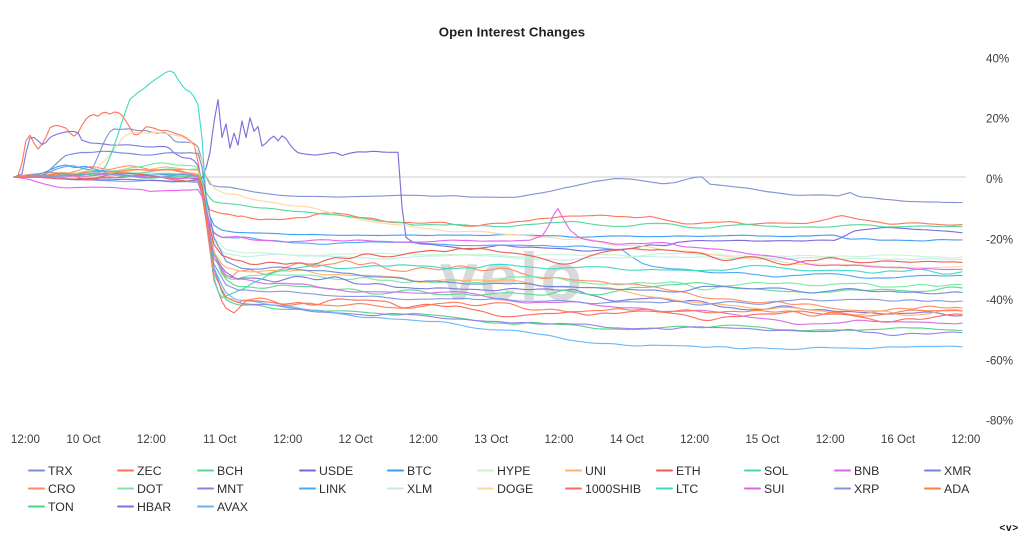 The width and height of the screenshot is (1024, 541). What do you see at coordinates (514, 471) in the screenshot?
I see `svg-text: HYPE` at bounding box center [514, 471].